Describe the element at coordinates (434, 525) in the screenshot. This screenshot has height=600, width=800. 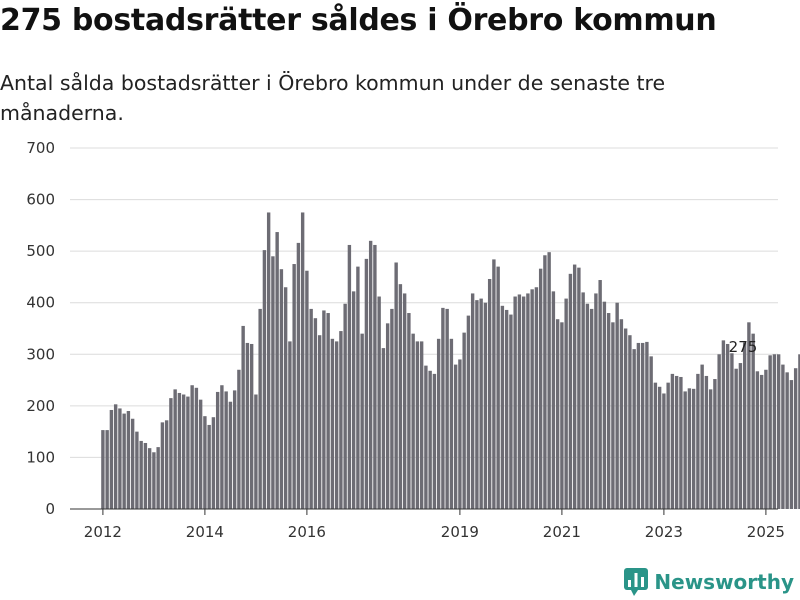
I see `x-axis-ticks: 2012 2014 2016 2019 2021 2023 2025` at that location.